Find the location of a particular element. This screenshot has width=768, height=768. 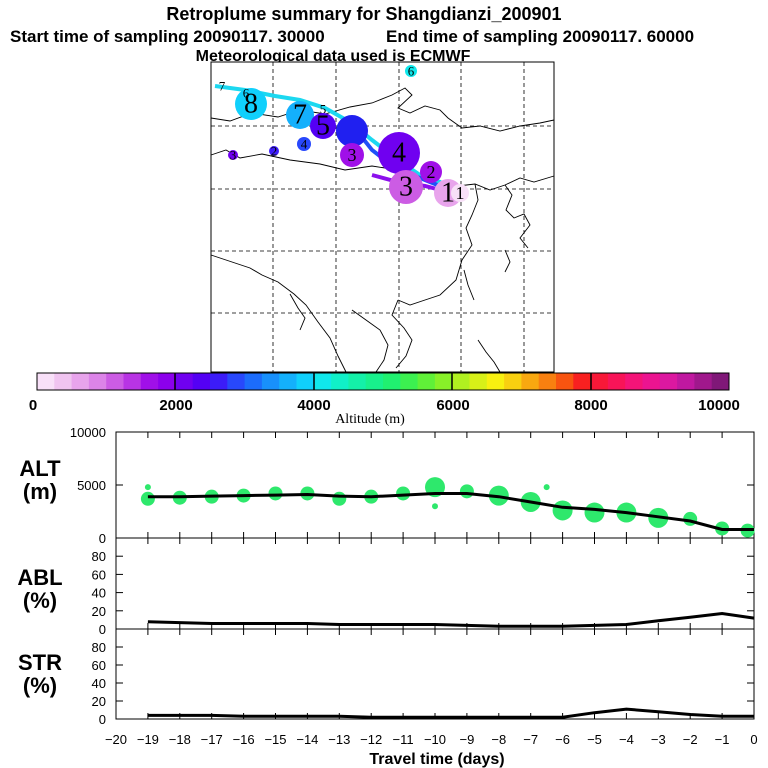

x-tick-label: −10 is located at coordinates (435, 739).